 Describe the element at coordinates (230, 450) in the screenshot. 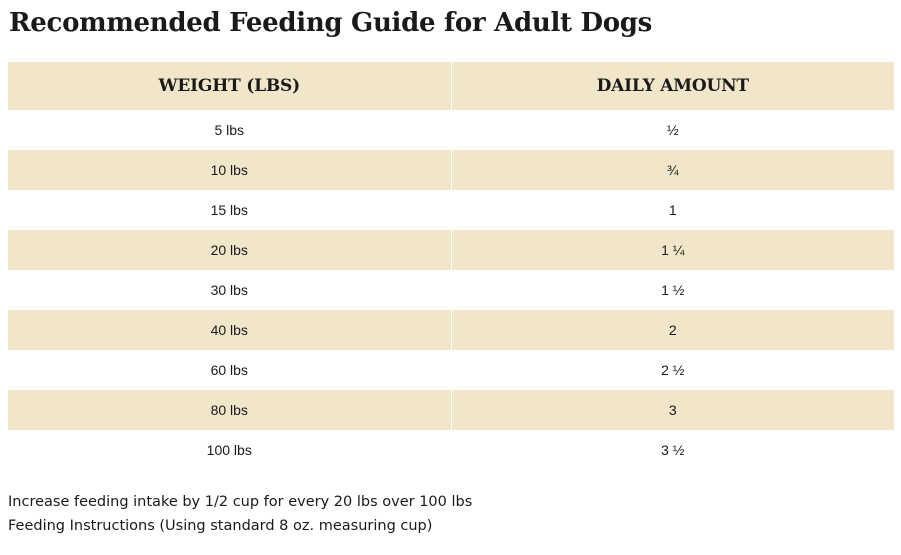

I see `weight-cell: 100 lbs` at that location.